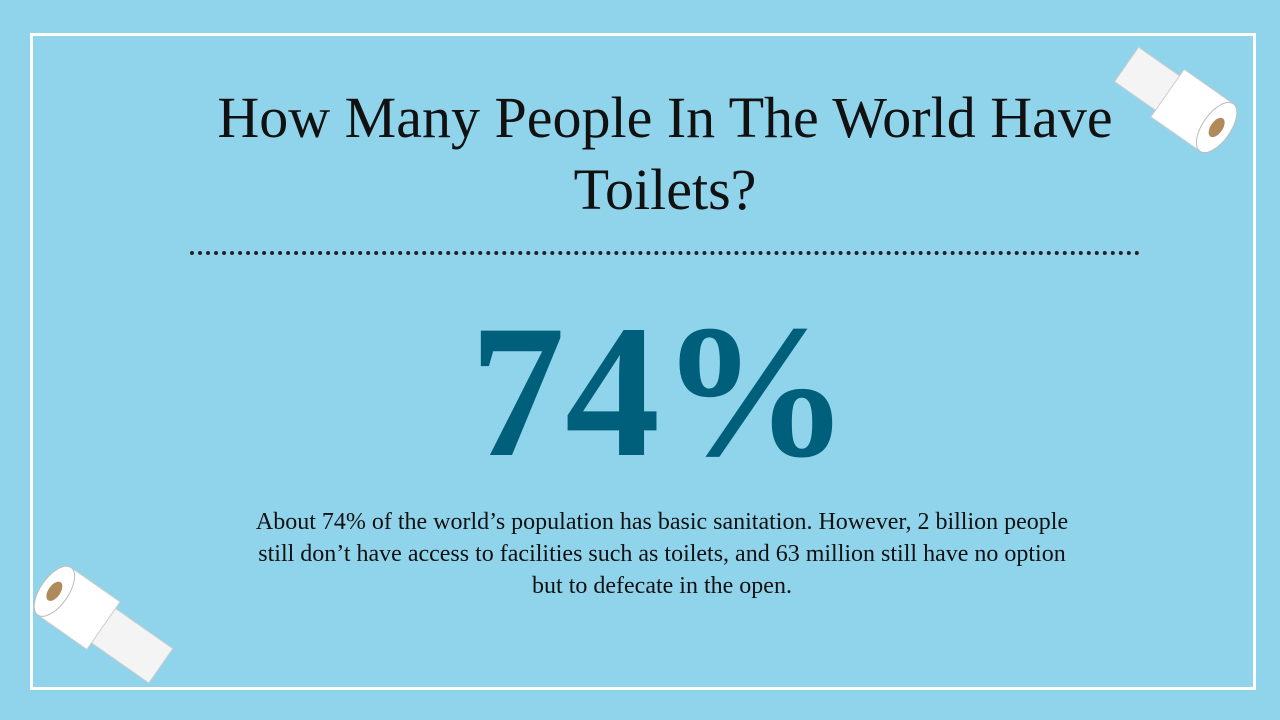 This screenshot has width=1280, height=720. I want to click on divider, so click(665, 253).